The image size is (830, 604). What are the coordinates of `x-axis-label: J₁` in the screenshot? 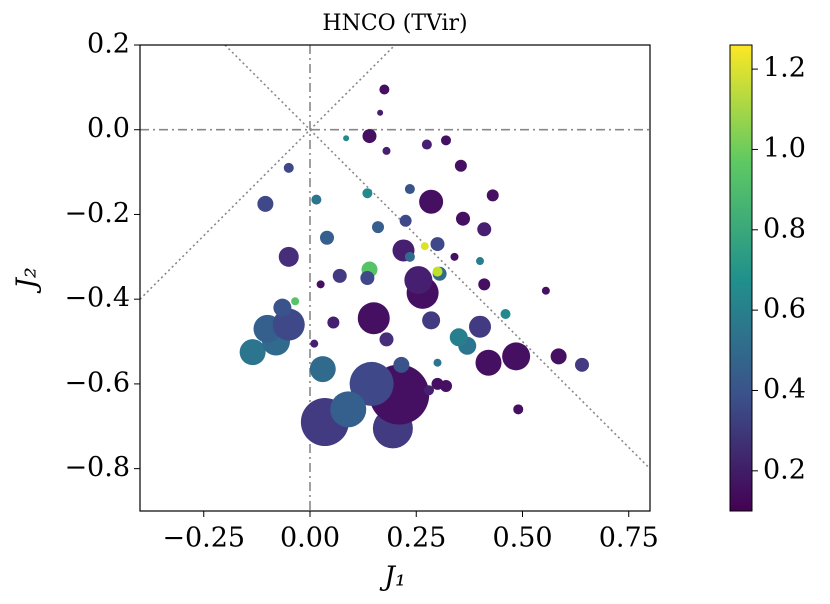 It's located at (392, 577).